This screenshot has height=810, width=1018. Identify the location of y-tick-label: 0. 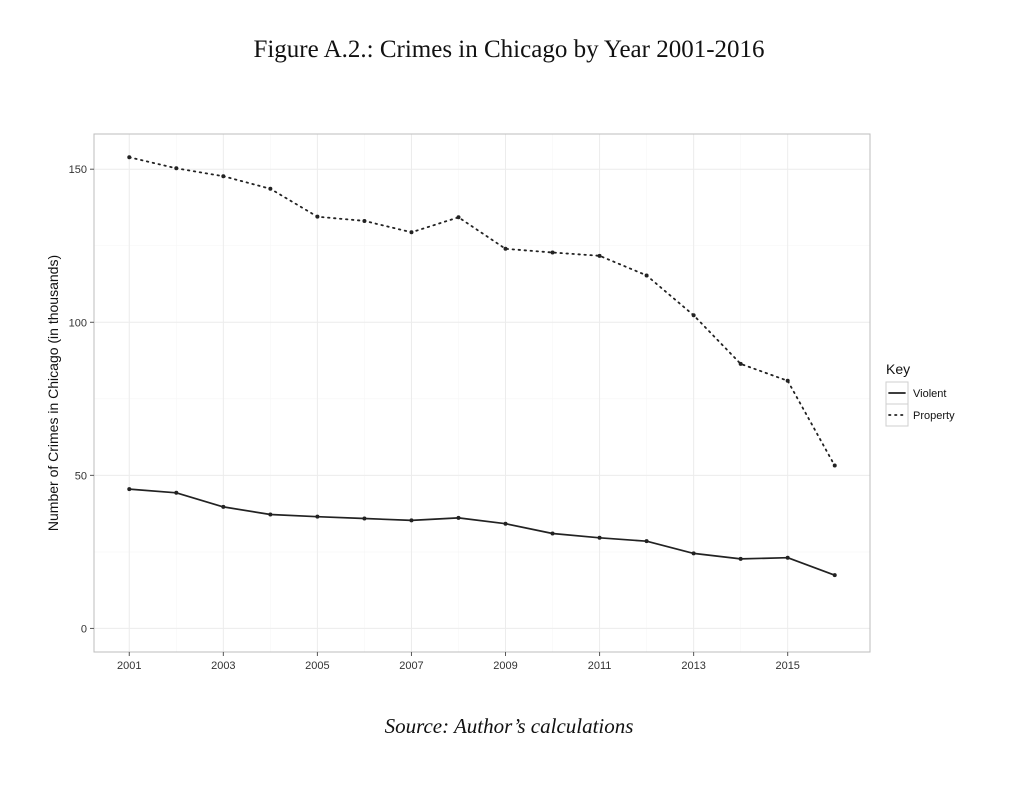
(84, 629).